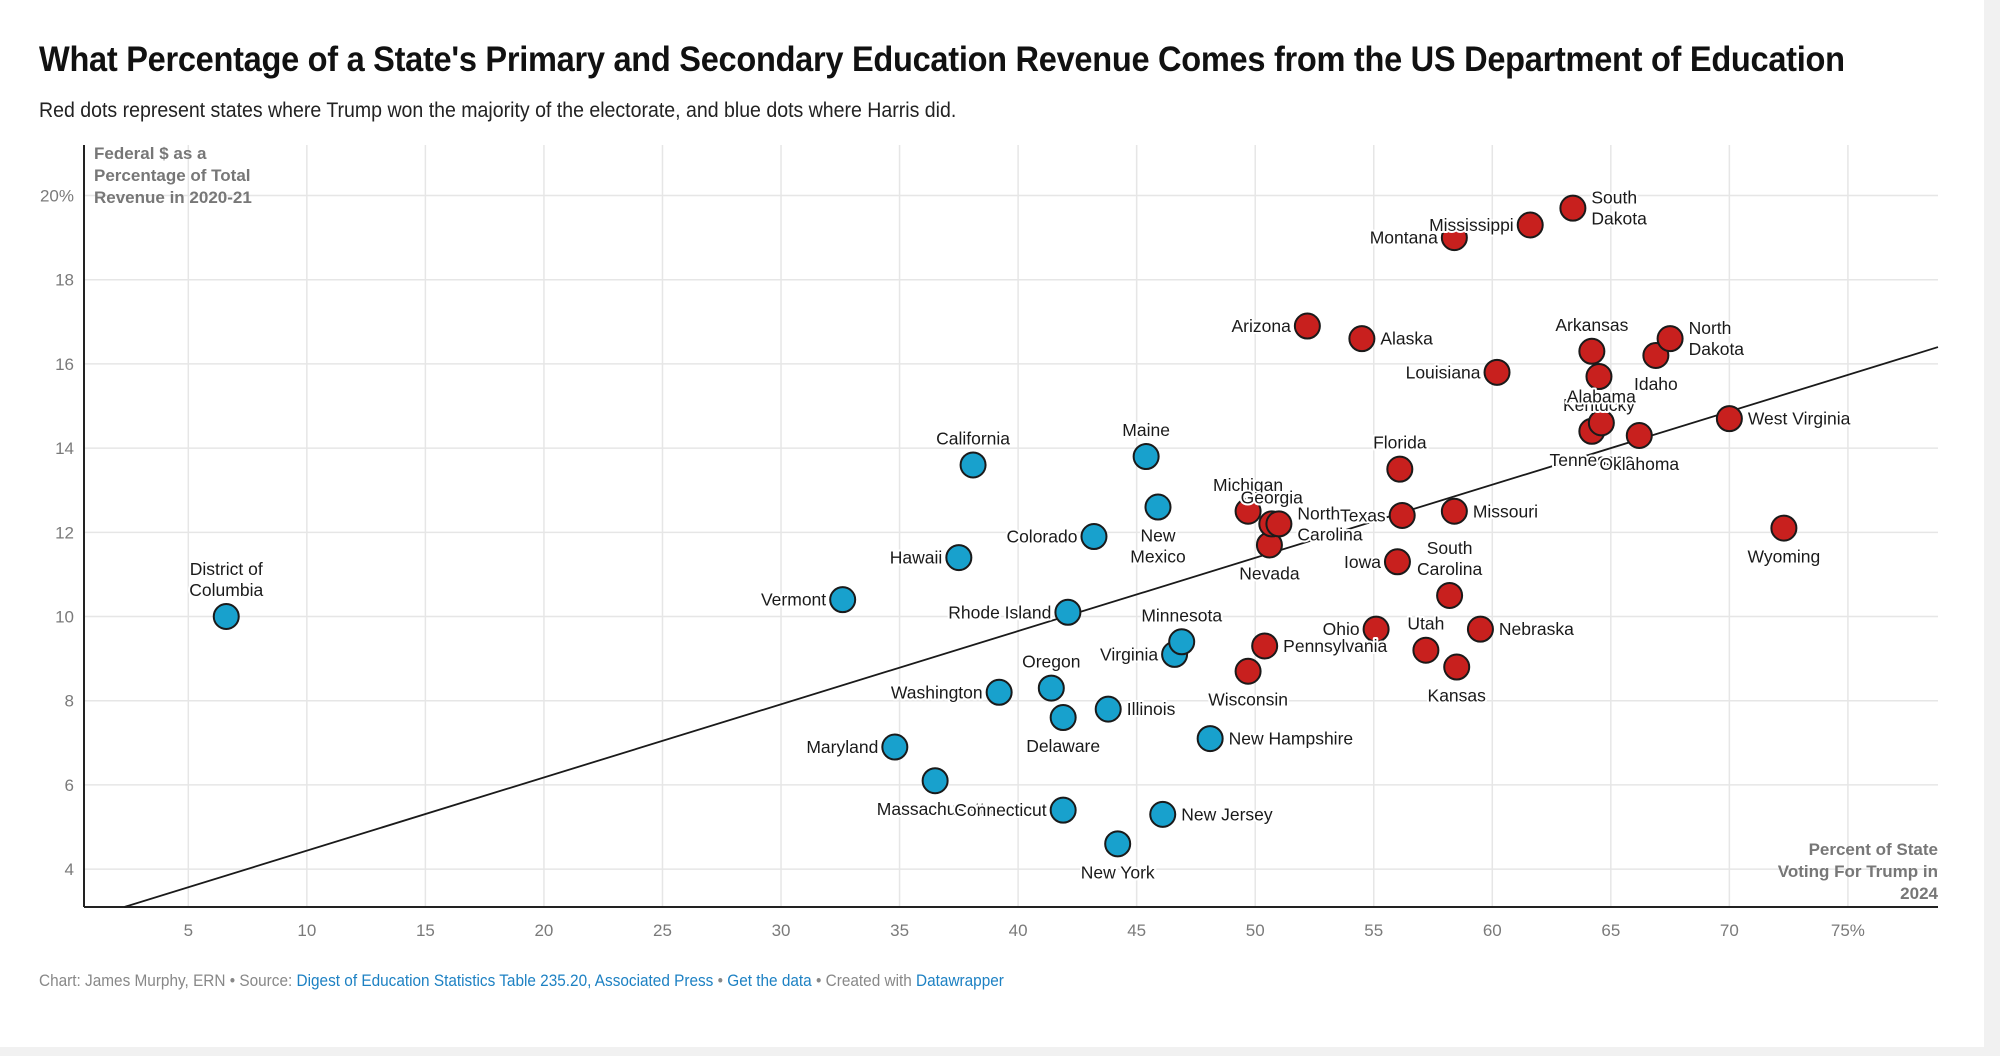 The image size is (2000, 1056). I want to click on dot-wisconsin, so click(1248, 671).